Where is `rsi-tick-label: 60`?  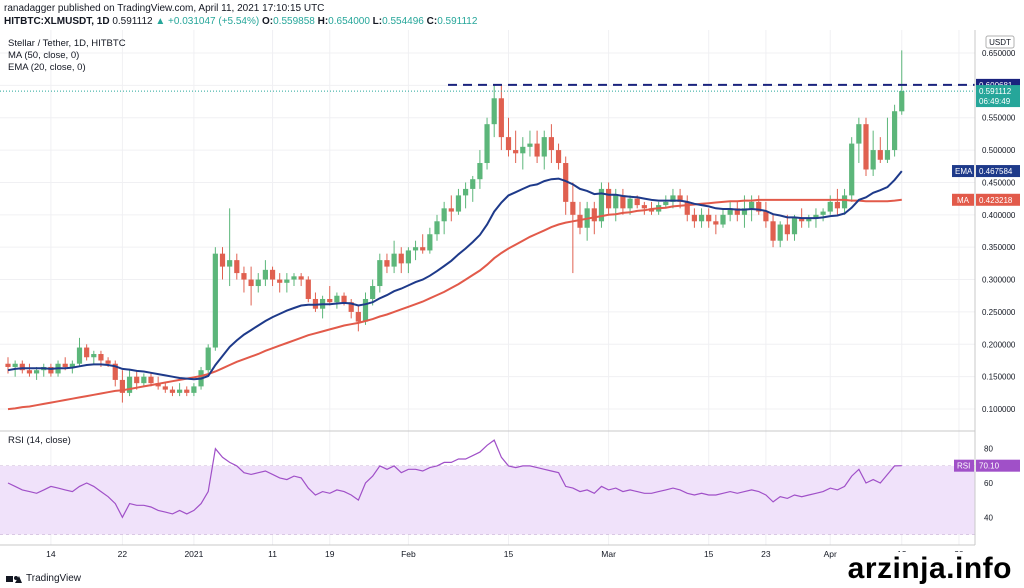
rsi-tick-label: 60 is located at coordinates (988, 483).